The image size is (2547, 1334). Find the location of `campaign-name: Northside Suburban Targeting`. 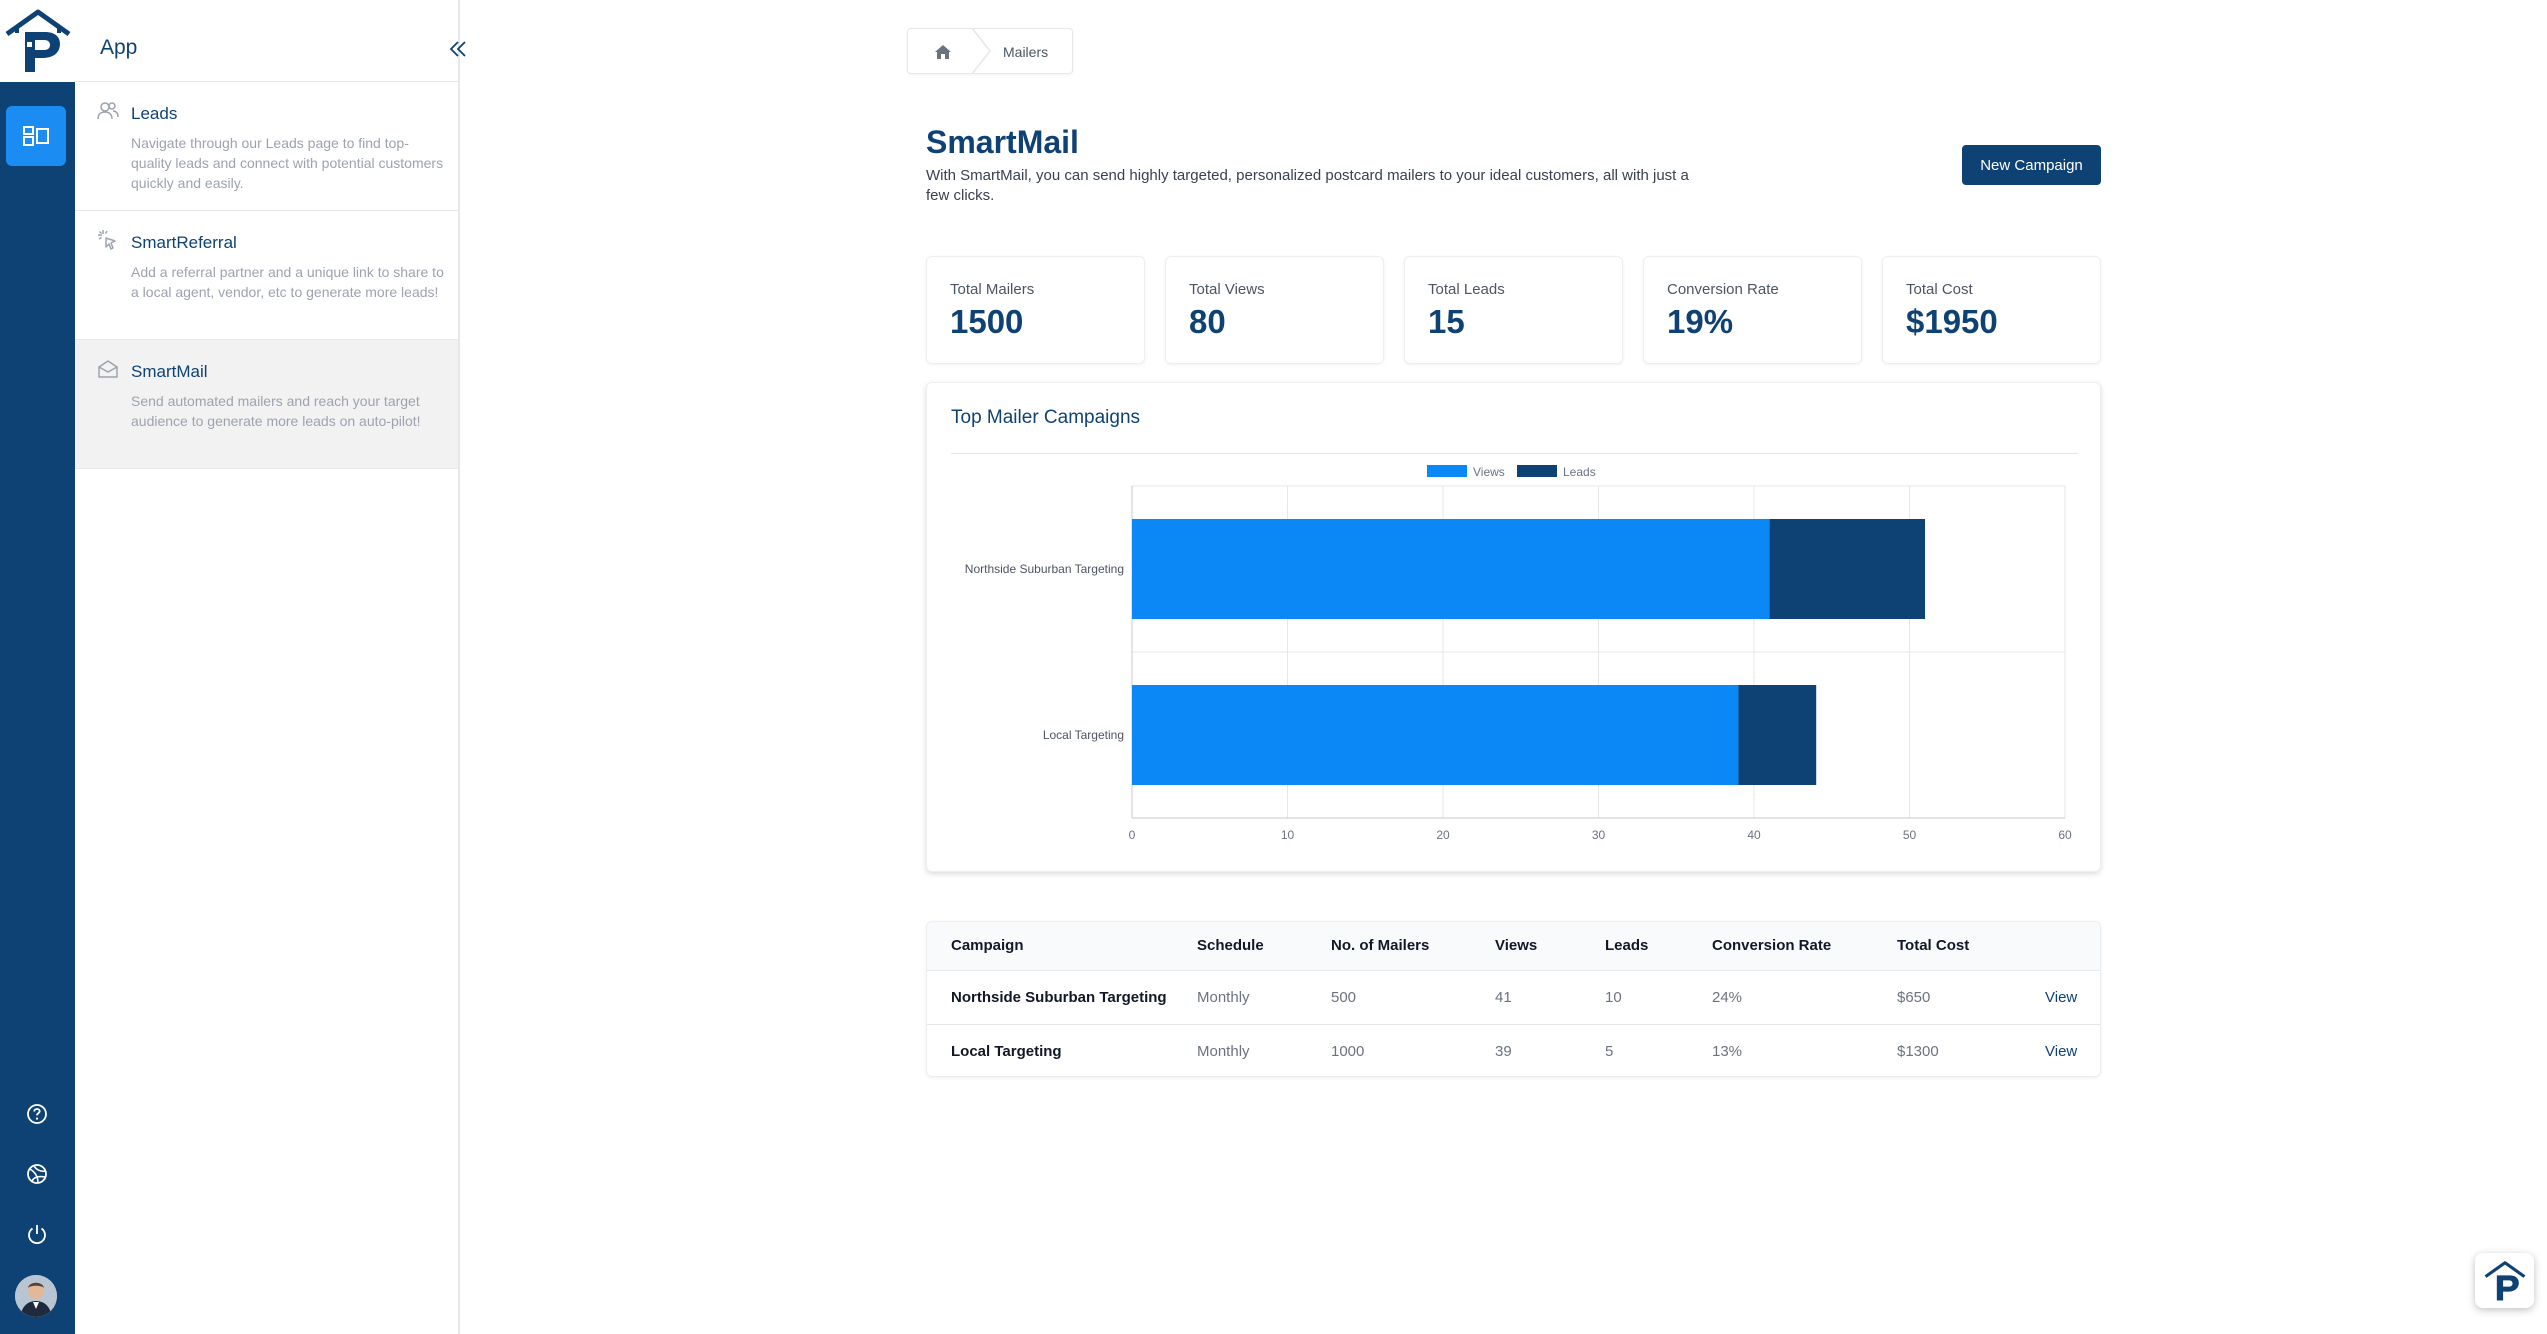

campaign-name: Northside Suburban Targeting is located at coordinates (1059, 997).